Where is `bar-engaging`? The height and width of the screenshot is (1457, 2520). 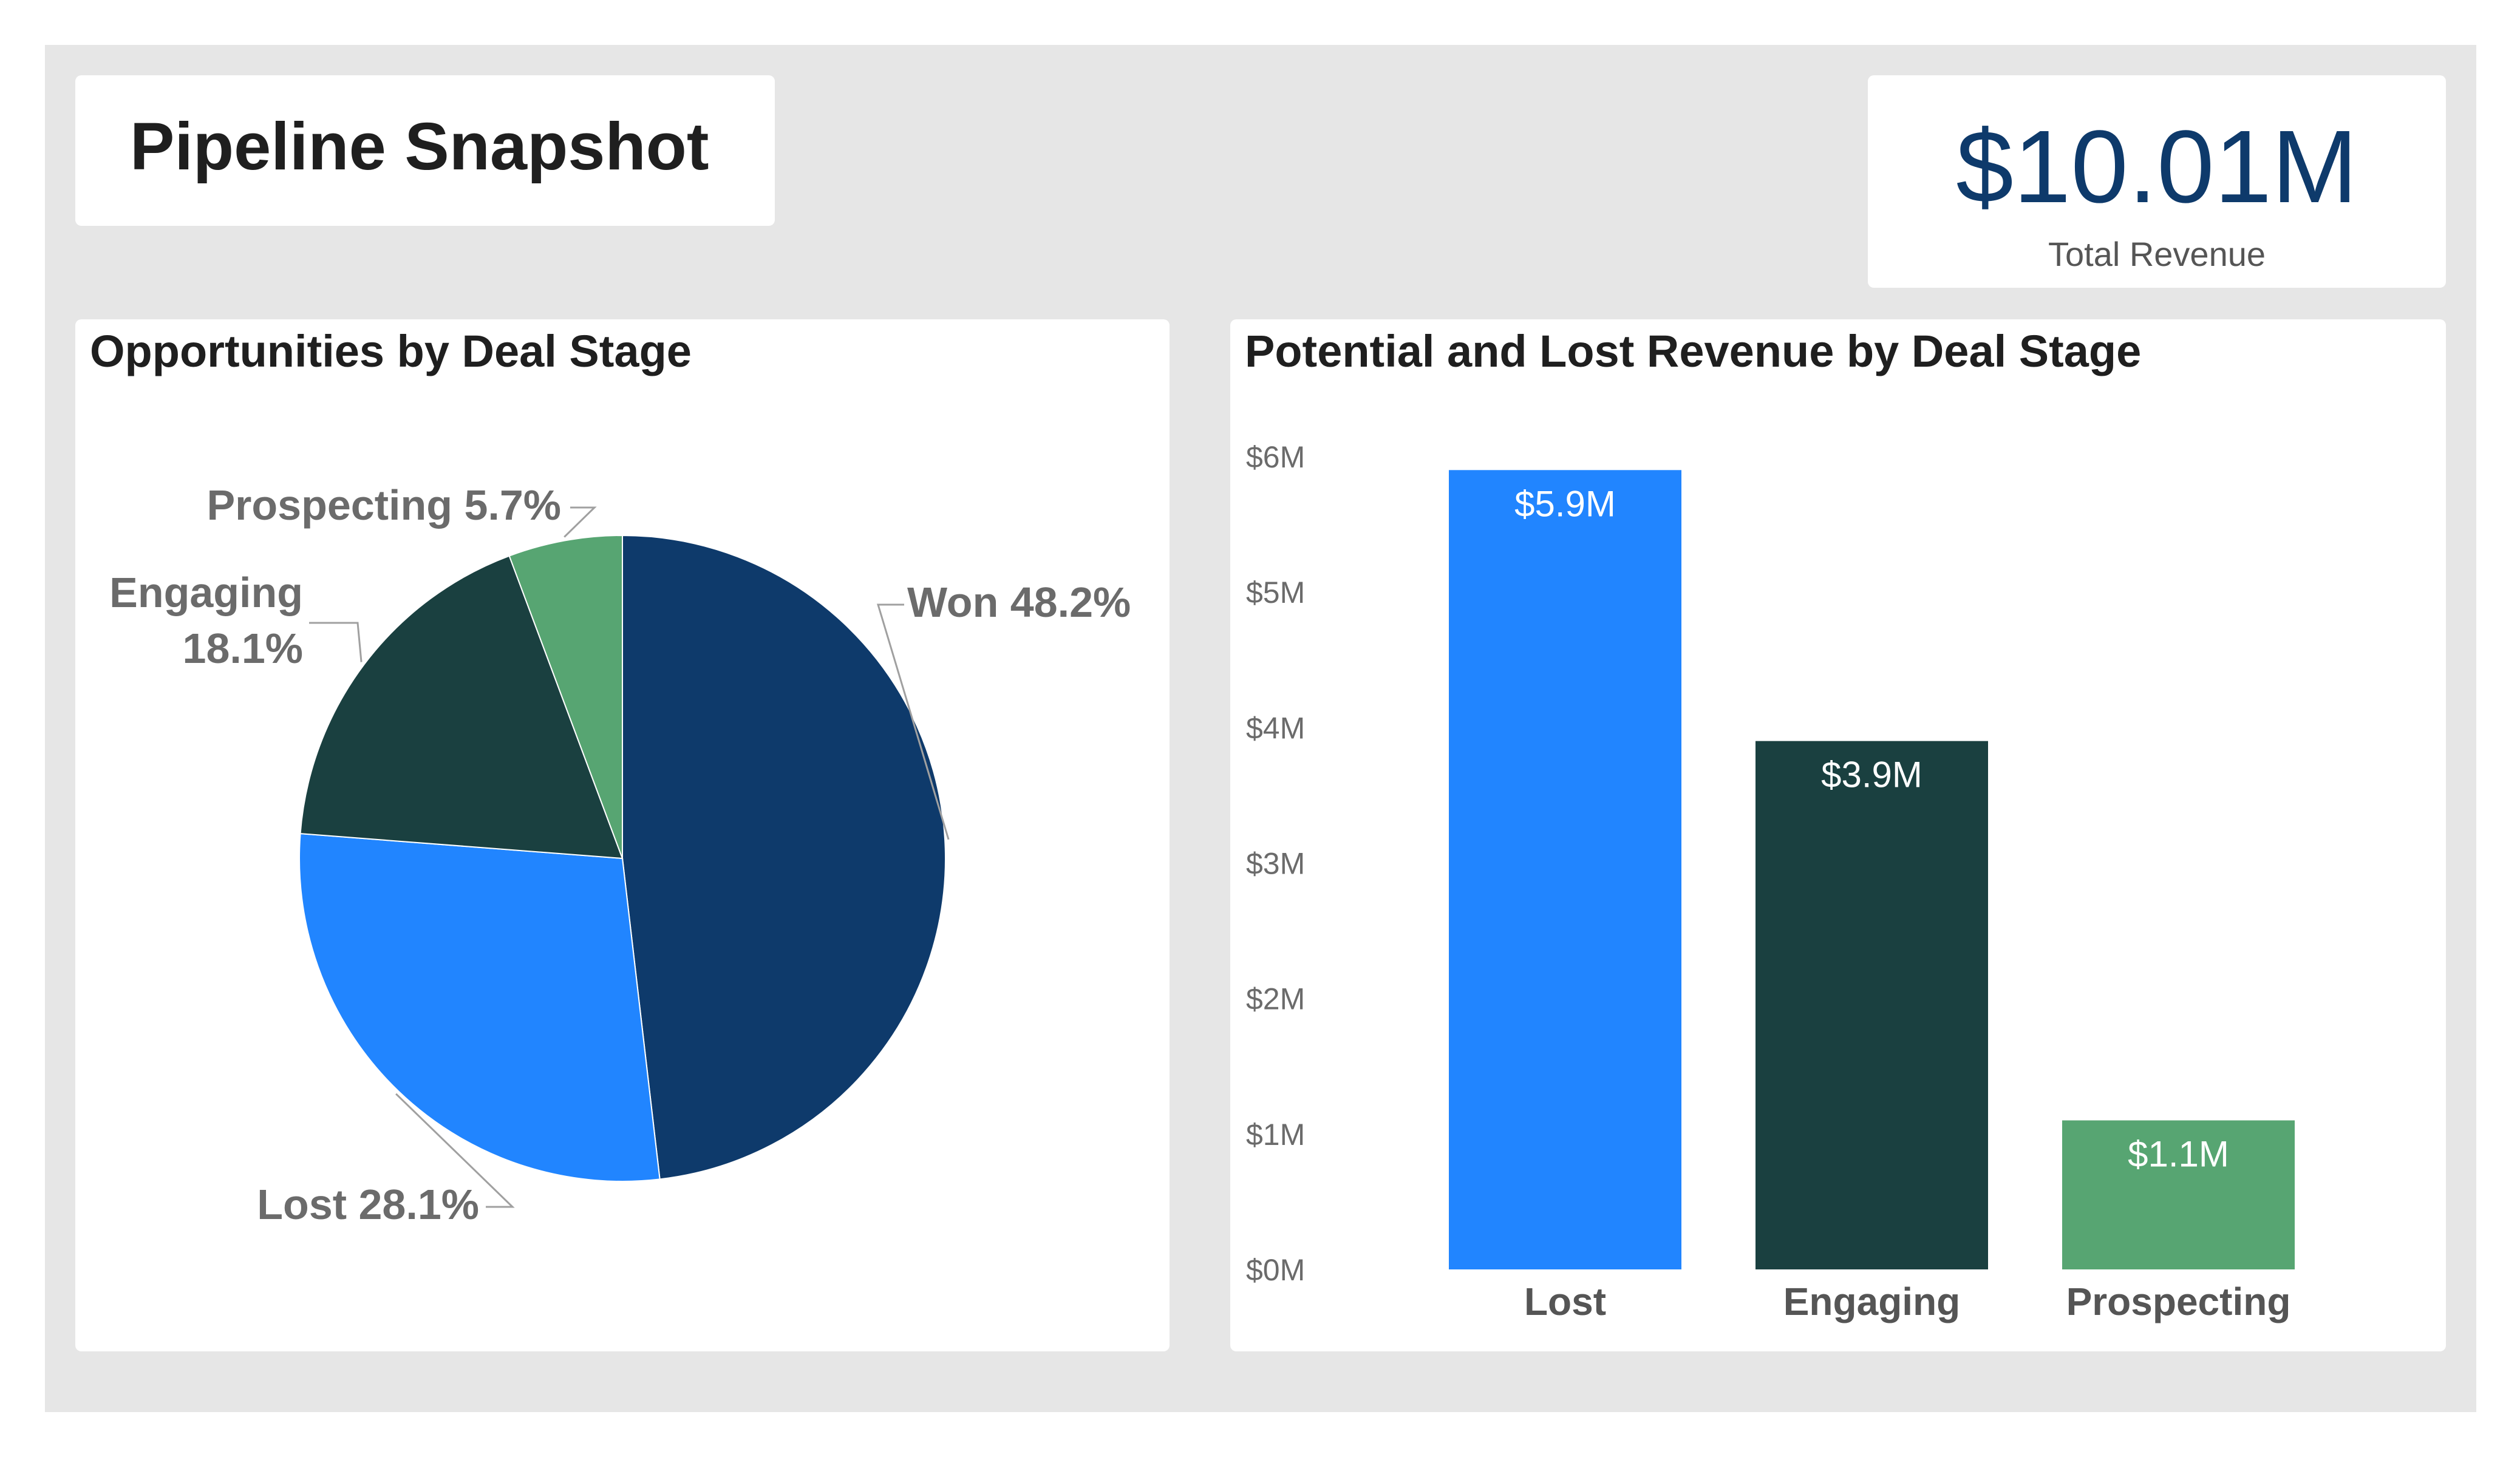
bar-engaging is located at coordinates (1871, 1005).